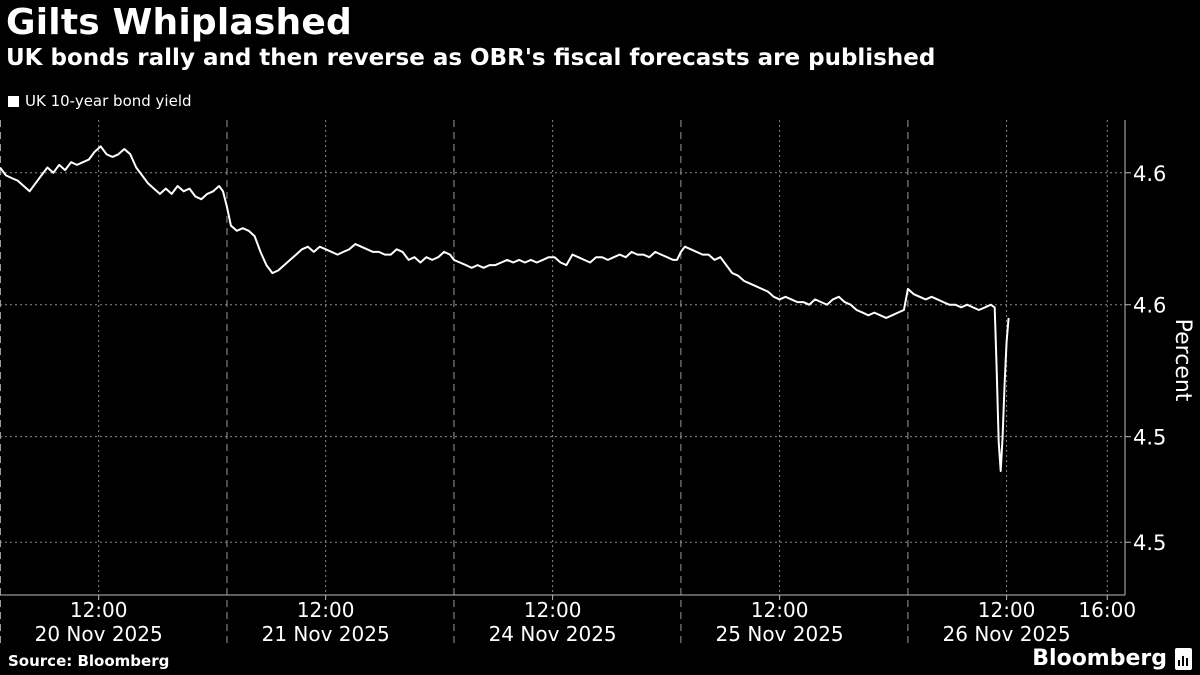  Describe the element at coordinates (1007, 634) in the screenshot. I see `x-tick-label-date: 26 Nov 2025` at that location.